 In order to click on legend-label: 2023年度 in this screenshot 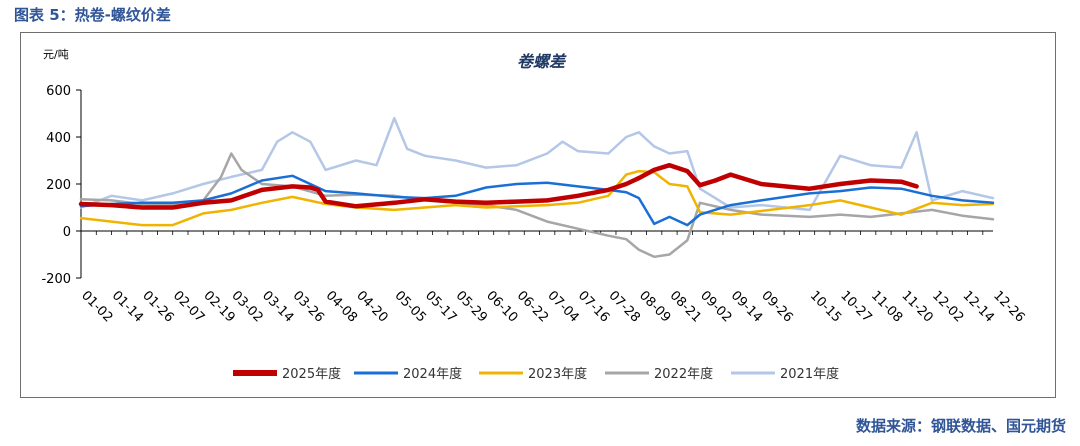, I will do `click(557, 374)`.